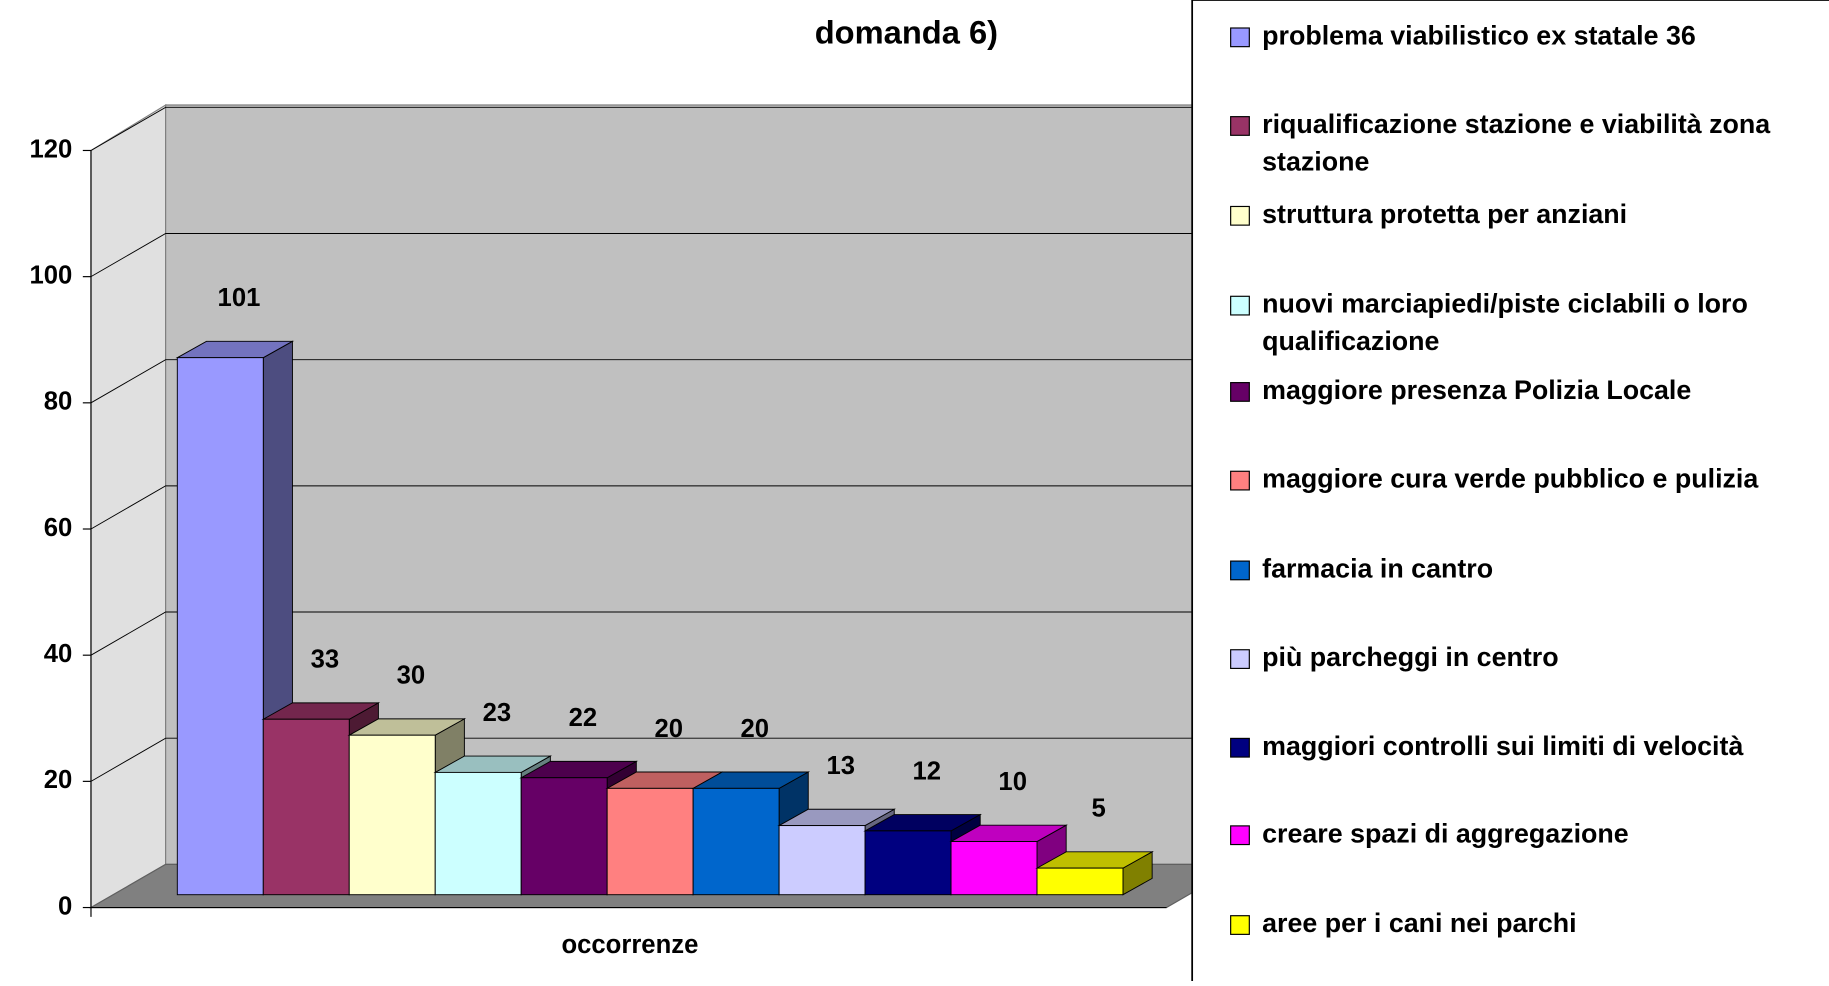 This screenshot has width=1829, height=986. I want to click on data-label: 101, so click(239, 298).